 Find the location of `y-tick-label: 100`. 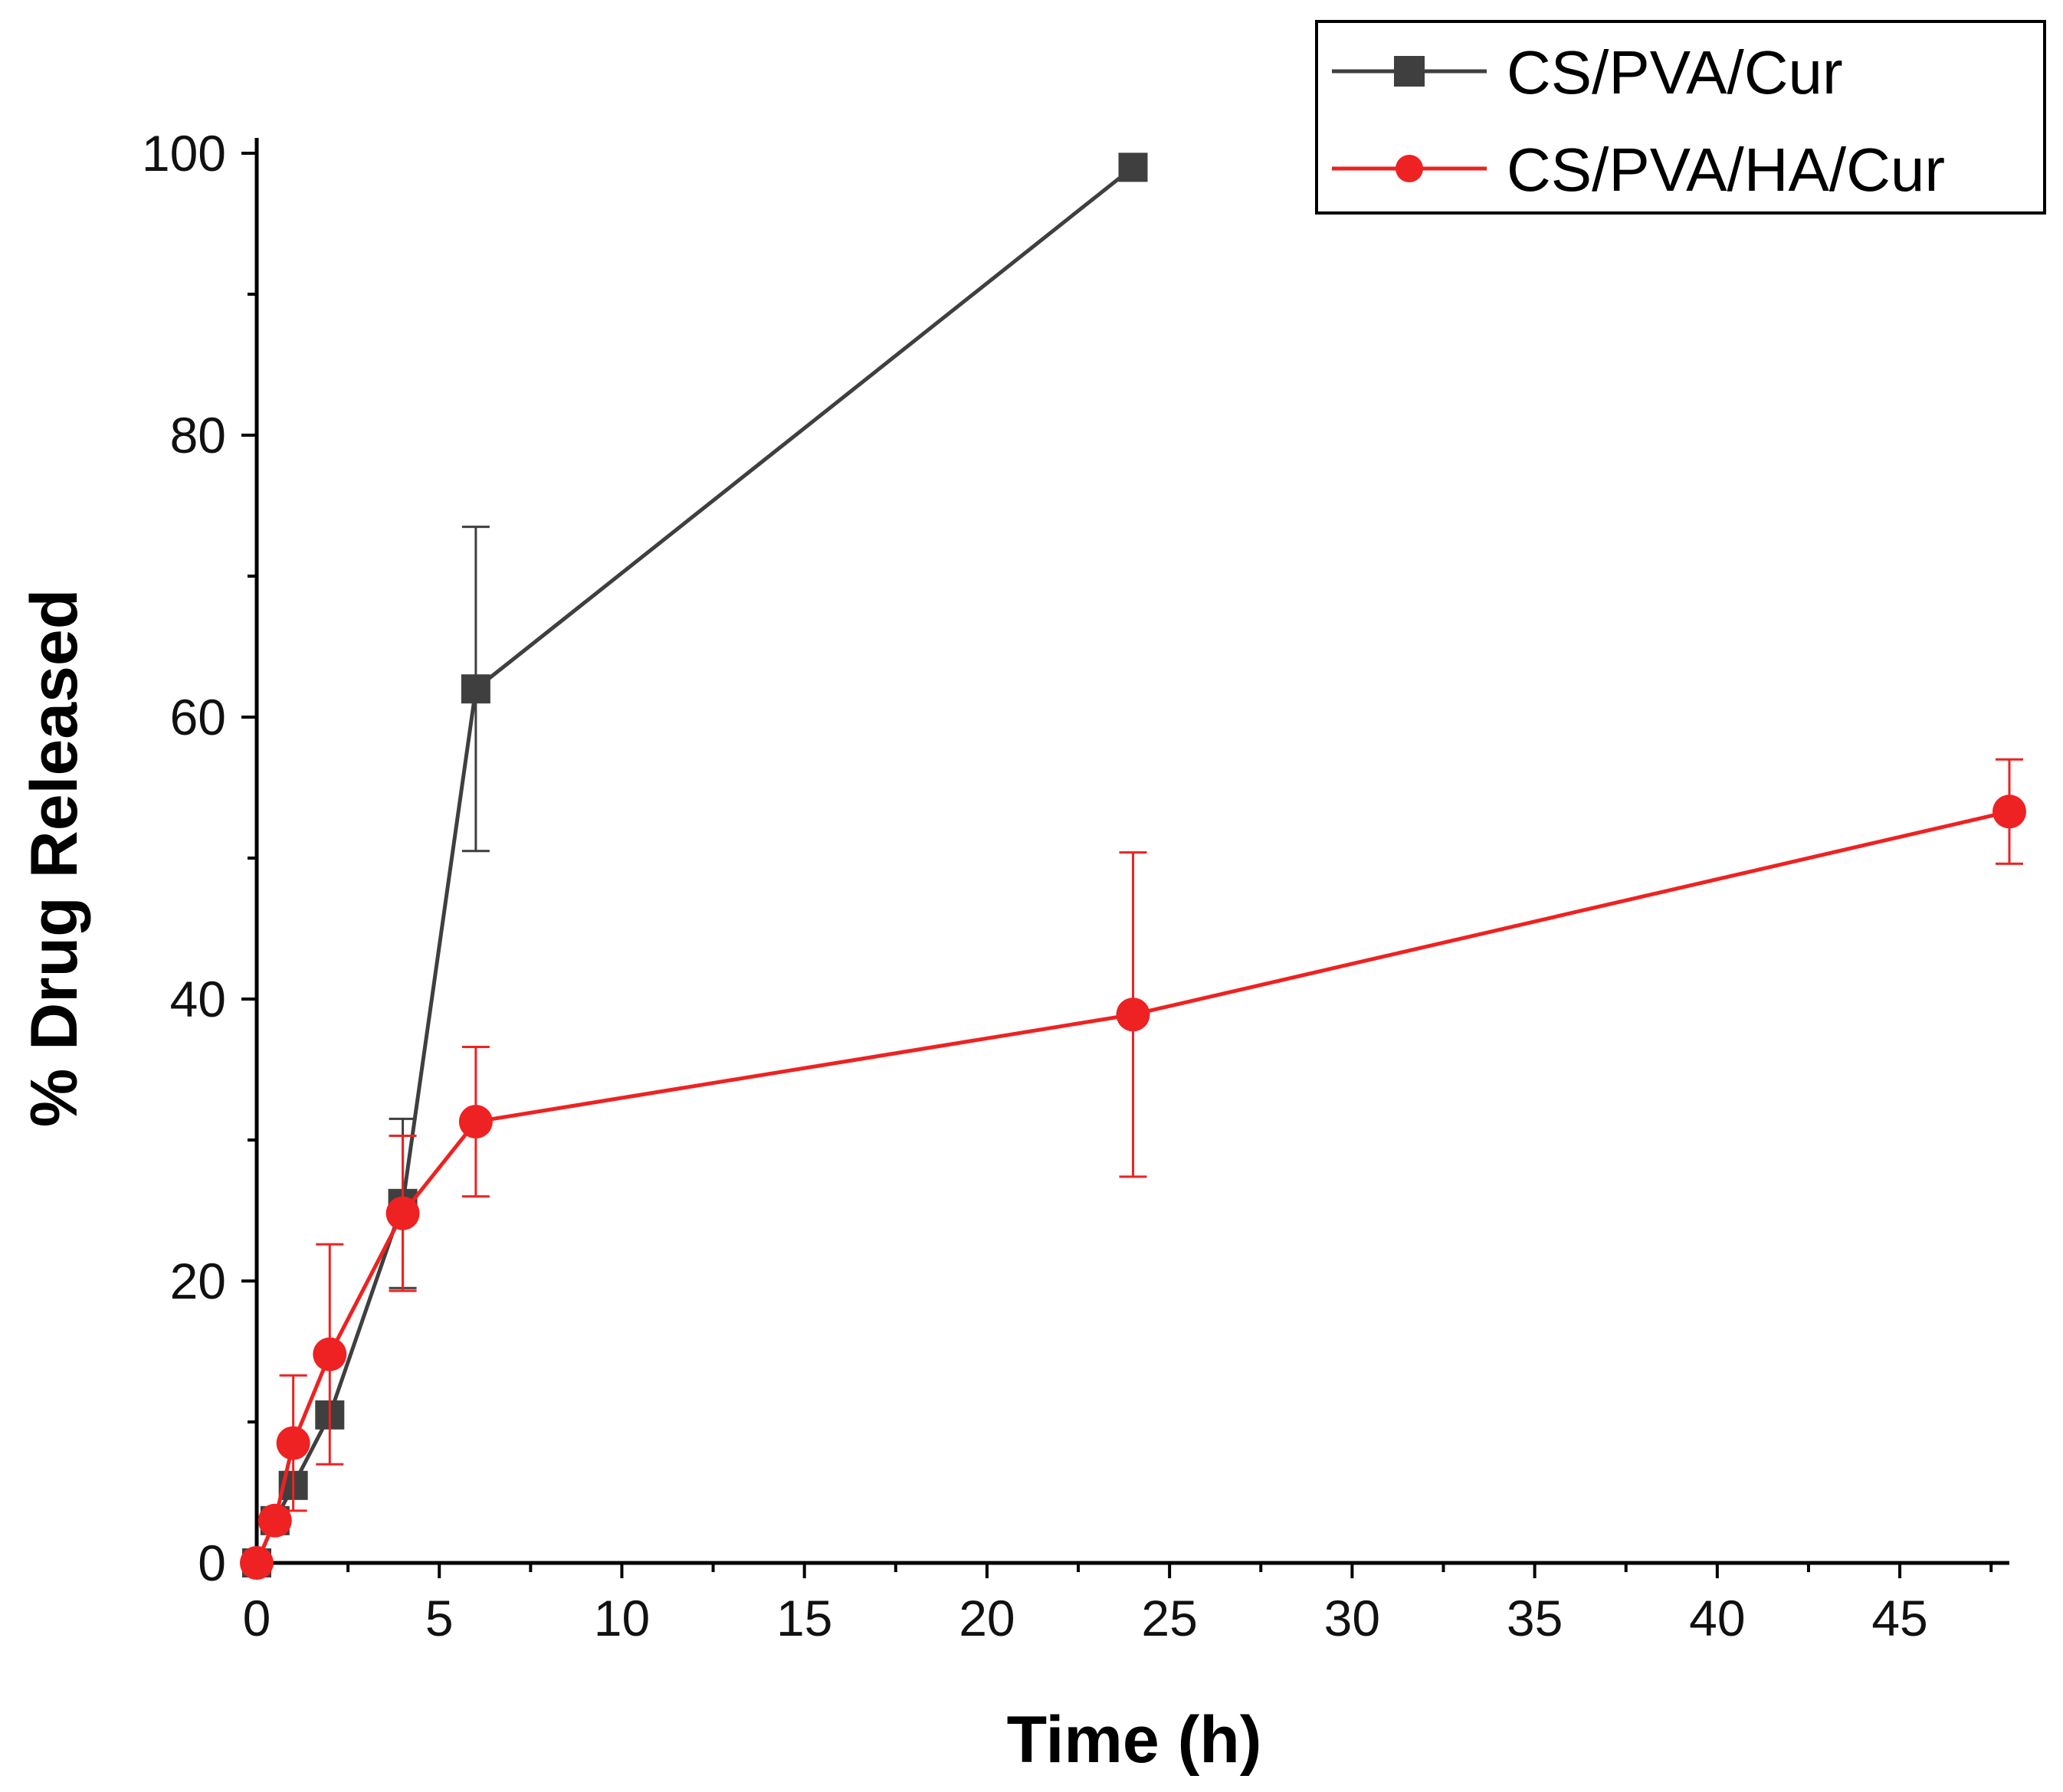

y-tick-label: 100 is located at coordinates (184, 153).